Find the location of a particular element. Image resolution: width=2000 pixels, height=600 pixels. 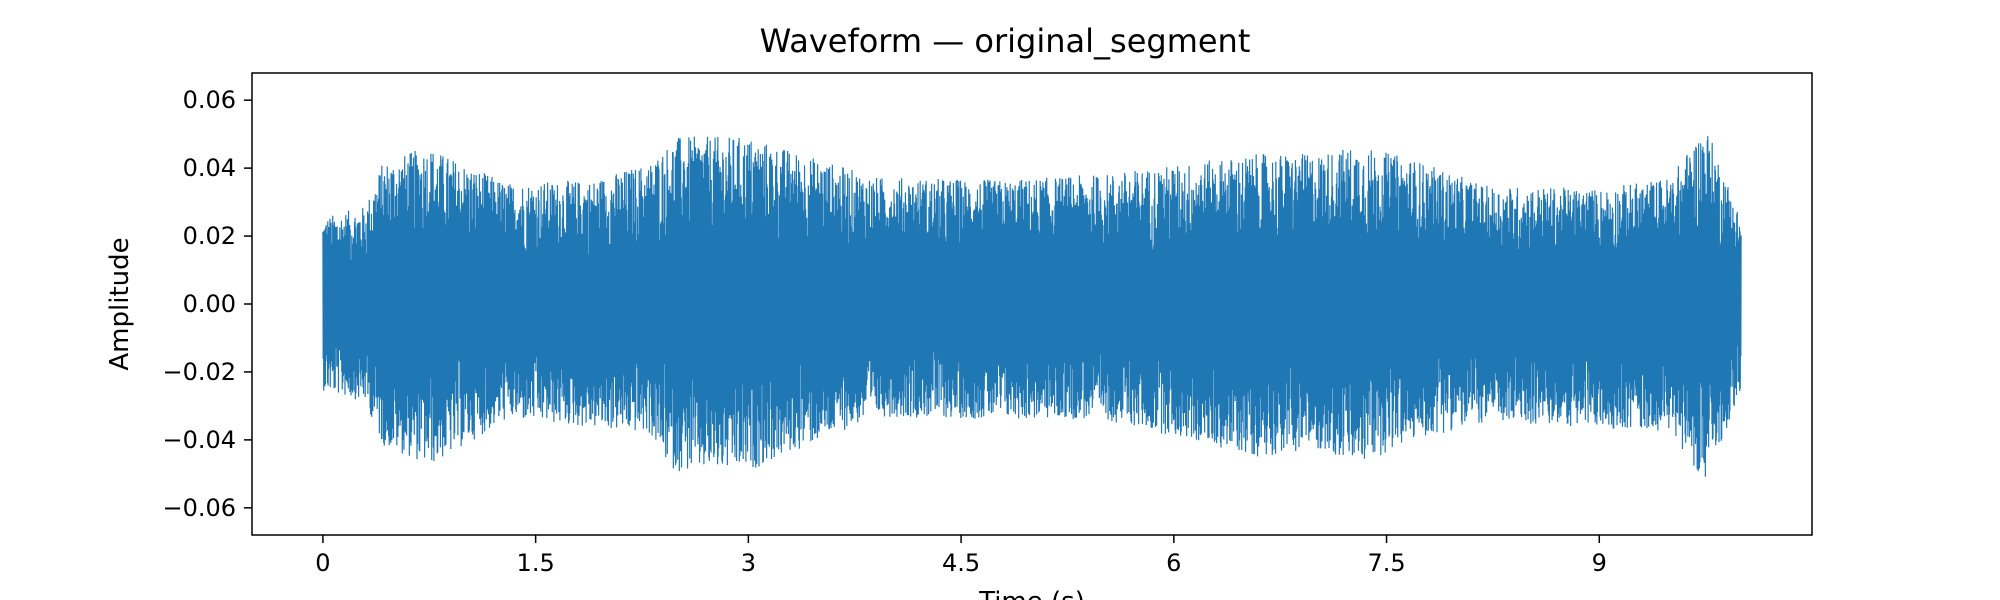

x-tick-label: 7.5 is located at coordinates (1386, 563).